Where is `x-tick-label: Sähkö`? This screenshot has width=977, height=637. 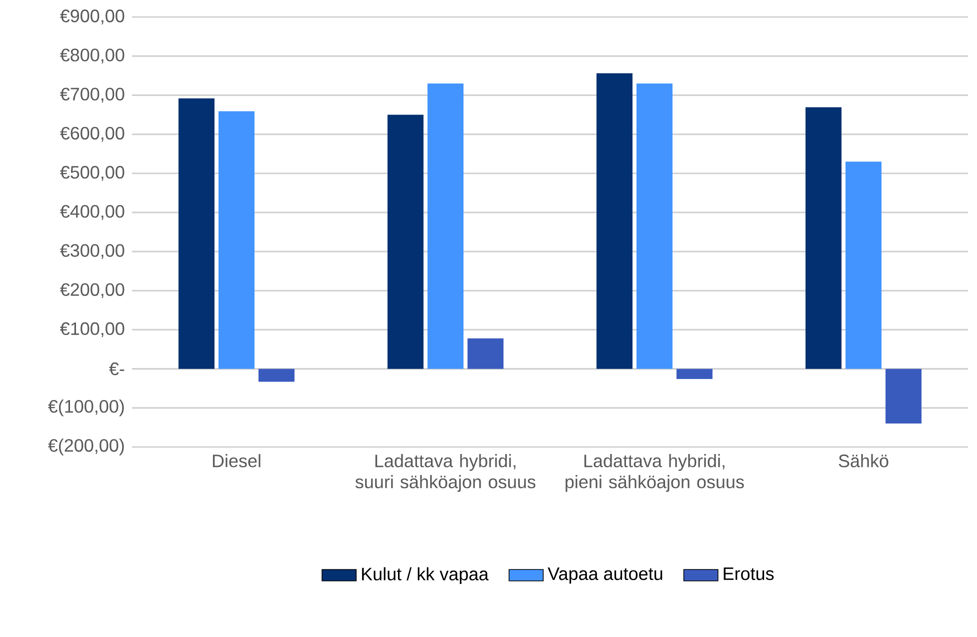 x-tick-label: Sähkö is located at coordinates (863, 461).